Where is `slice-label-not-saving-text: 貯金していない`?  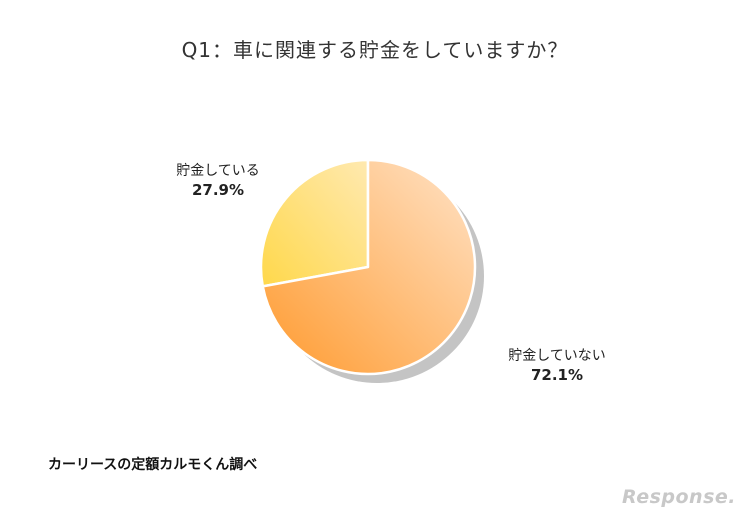
slice-label-not-saving-text: 貯金していない is located at coordinates (557, 356).